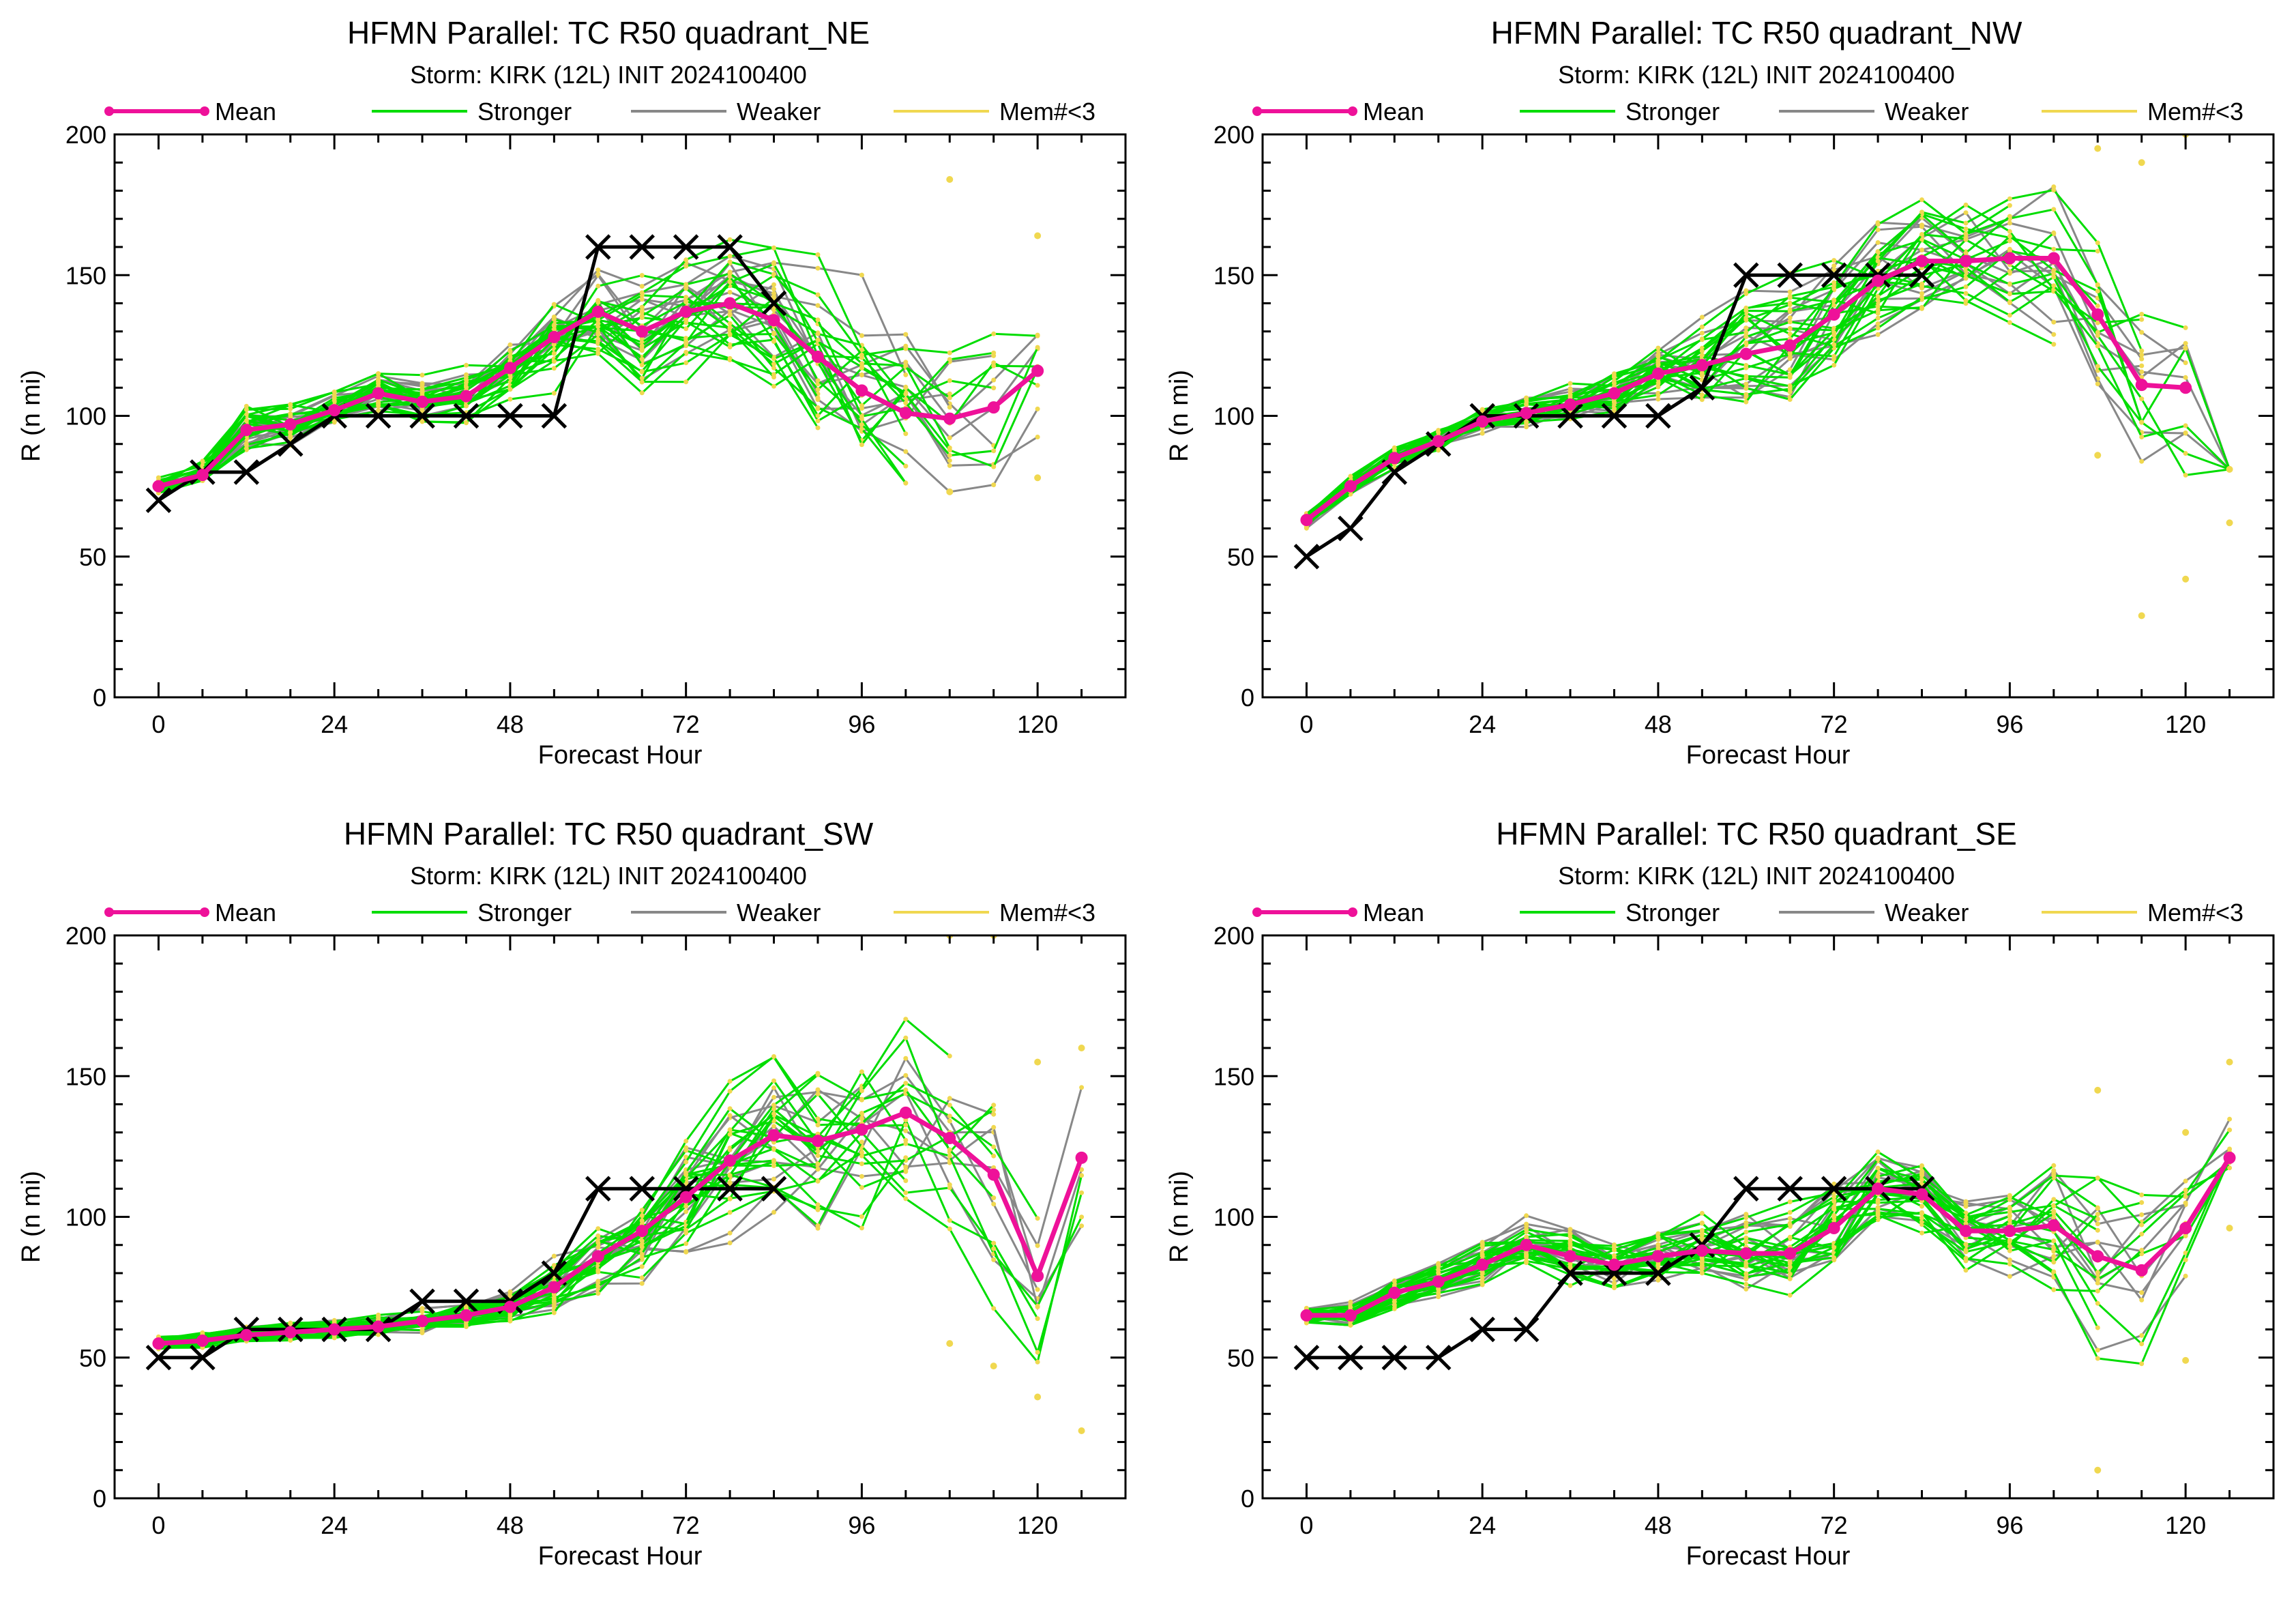 This screenshot has width=2296, height=1602. Describe the element at coordinates (1257, 111) in the screenshot. I see `legend-marker` at that location.